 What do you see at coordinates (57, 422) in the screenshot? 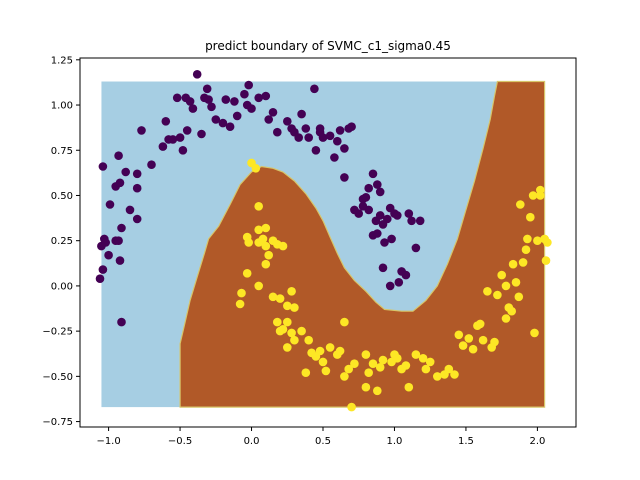
I see `y-tick-label: −0.75` at bounding box center [57, 422].